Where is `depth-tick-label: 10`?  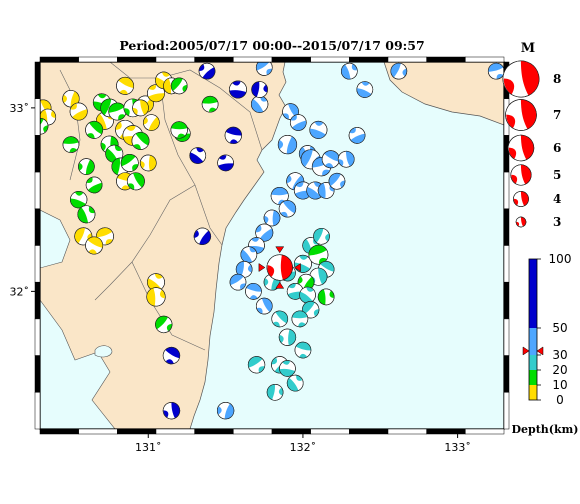
depth-tick-label: 10 is located at coordinates (559, 385).